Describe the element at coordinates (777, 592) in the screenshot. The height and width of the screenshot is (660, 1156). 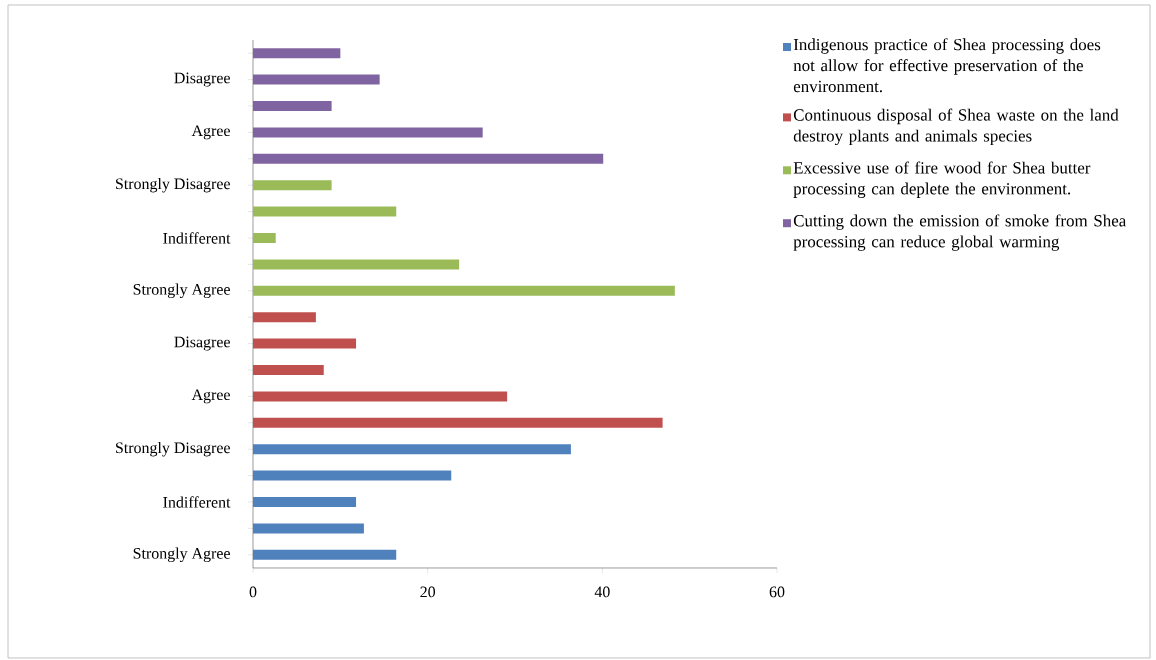
I see `x-tick-label: 60` at that location.